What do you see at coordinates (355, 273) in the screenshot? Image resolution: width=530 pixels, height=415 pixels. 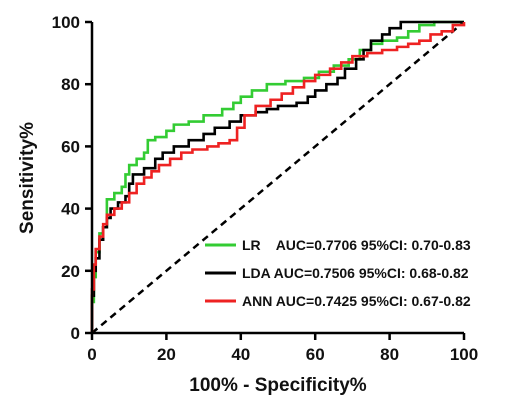 I see `legend-label-lda: LDA AUC=0.7506 95%CI: 0.68-0.82` at bounding box center [355, 273].